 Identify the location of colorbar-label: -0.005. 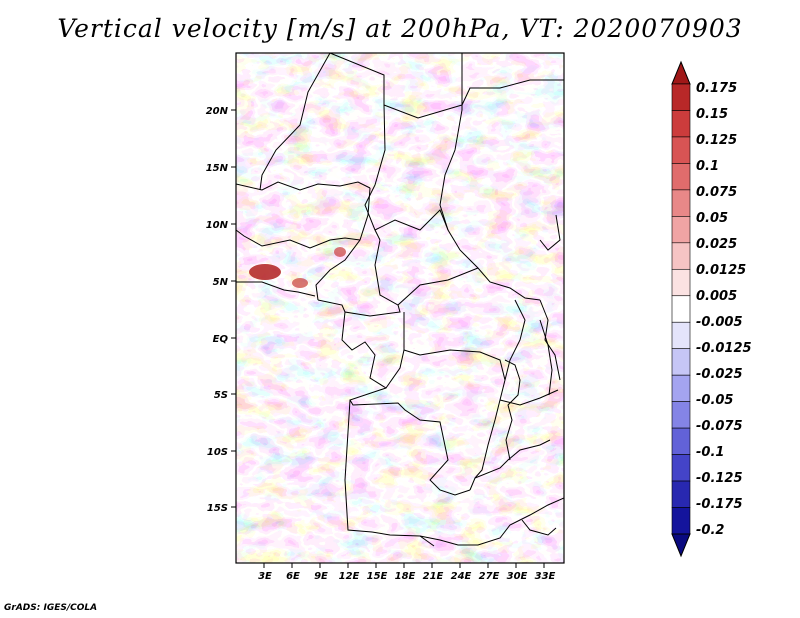
(719, 322).